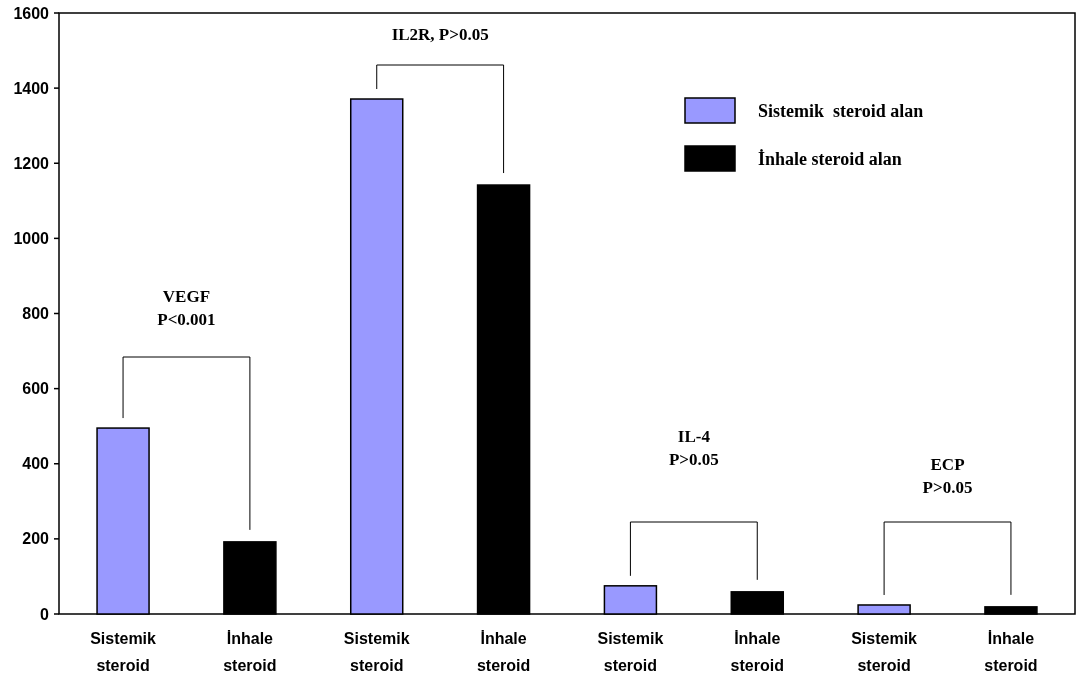 The height and width of the screenshot is (684, 1078). I want to click on y-tick-label: 1600, so click(31, 13).